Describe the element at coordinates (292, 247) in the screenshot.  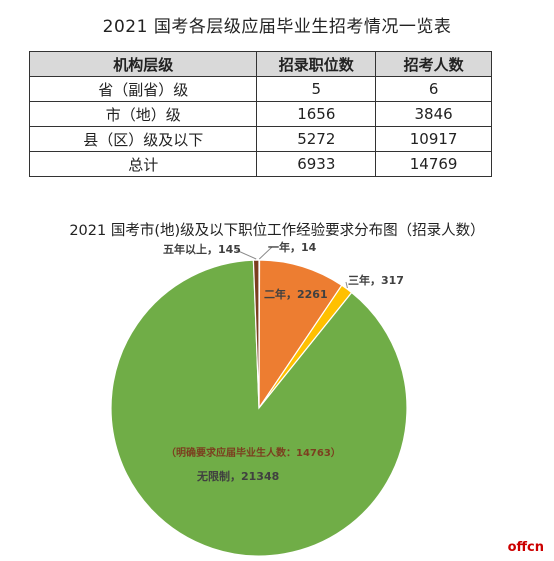
I see `data-label-one-year: 一年，14` at that location.